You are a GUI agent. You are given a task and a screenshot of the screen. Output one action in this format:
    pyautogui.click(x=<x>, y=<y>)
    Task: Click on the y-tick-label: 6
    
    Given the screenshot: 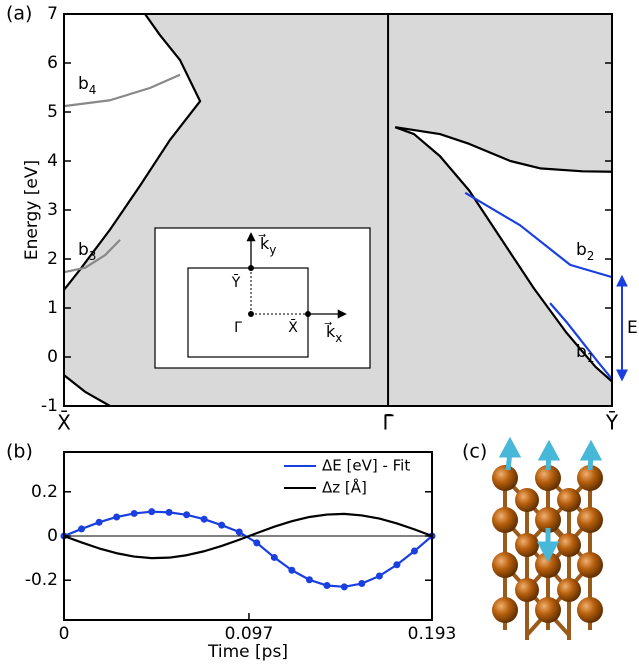 What is the action you would take?
    pyautogui.click(x=52, y=63)
    